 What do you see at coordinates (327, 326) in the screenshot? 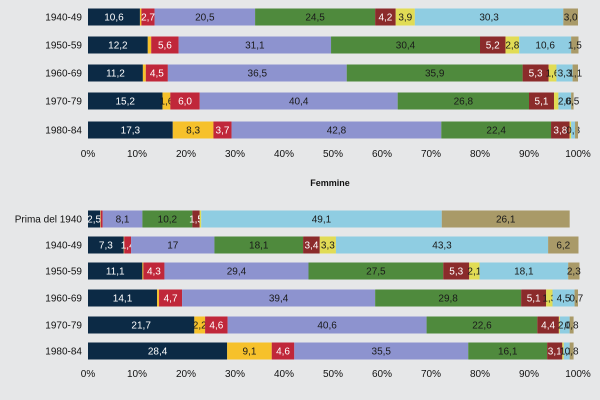
I see `data-label: 40,6` at bounding box center [327, 326].